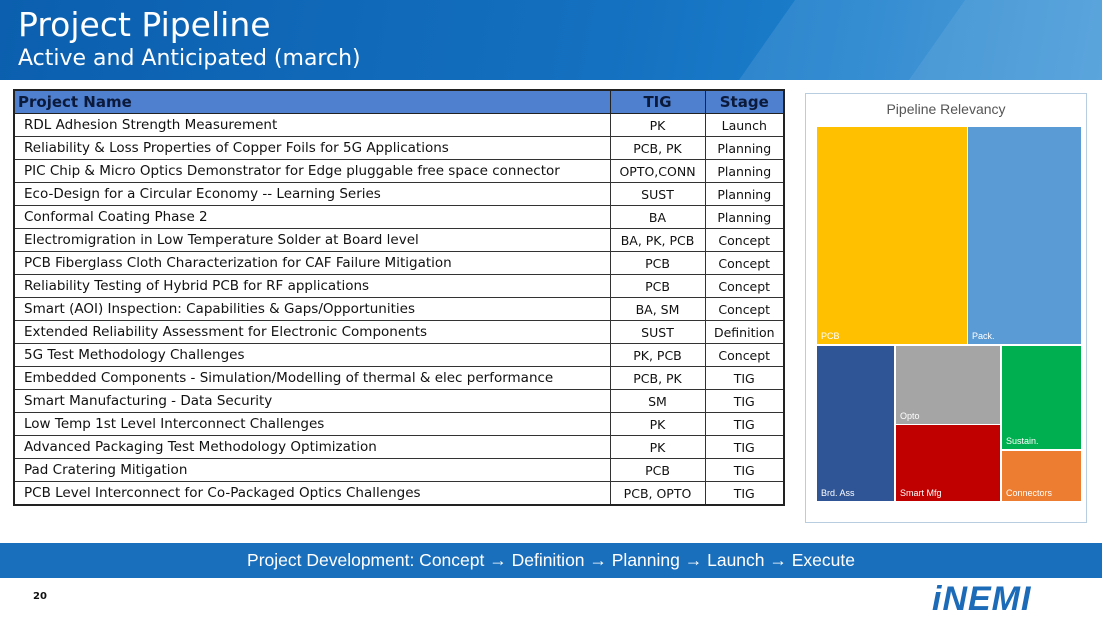 The image size is (1102, 620). I want to click on treemap-tile-connectors: Connectors, so click(1041, 476).